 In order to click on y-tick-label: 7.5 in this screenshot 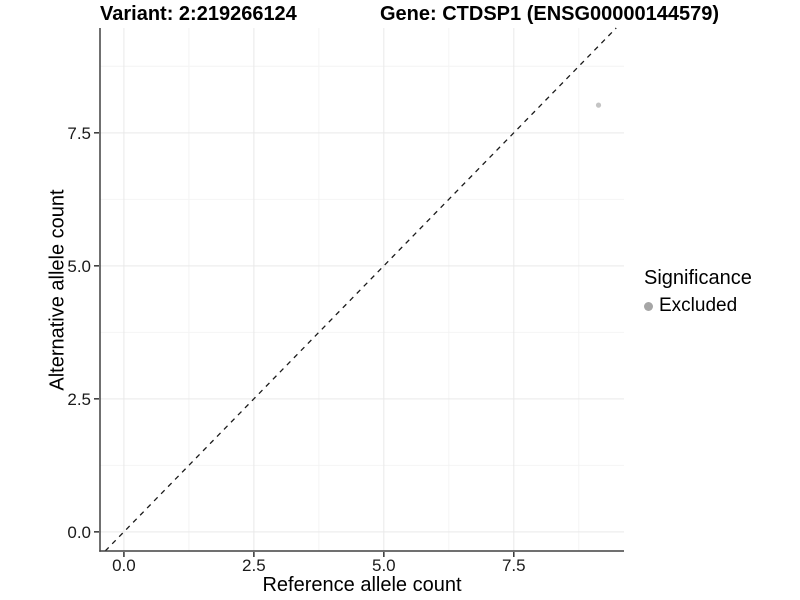, I will do `click(79, 133)`.